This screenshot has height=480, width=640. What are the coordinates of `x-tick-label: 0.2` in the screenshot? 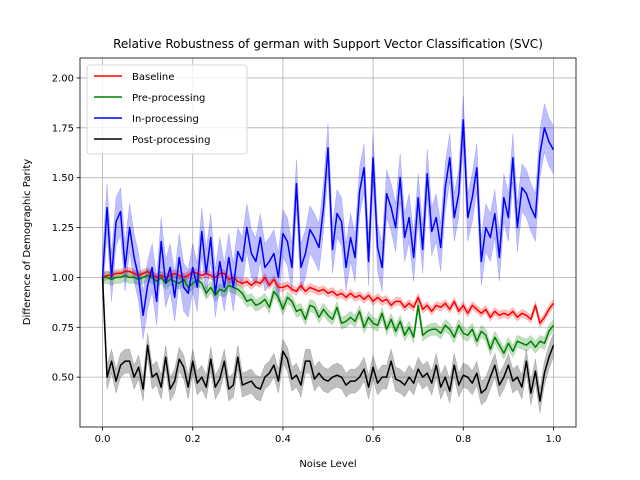 It's located at (193, 439).